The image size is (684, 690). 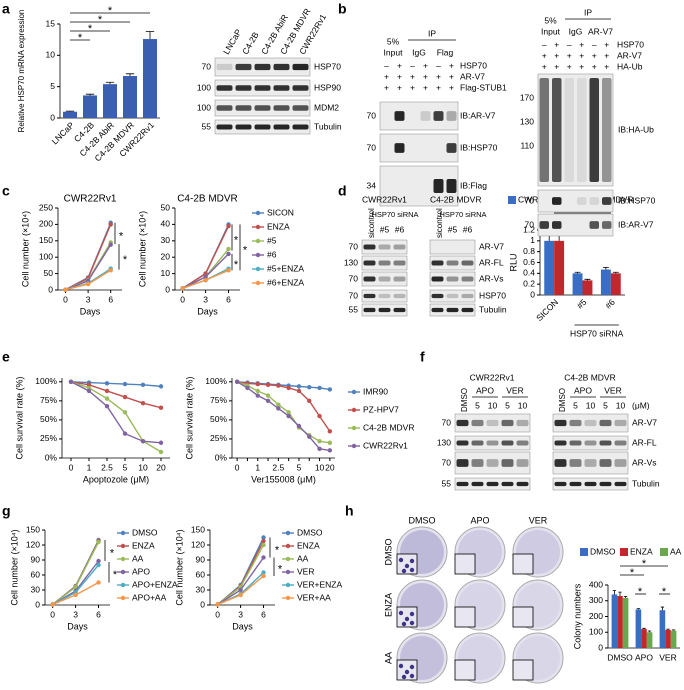 I want to click on y-axis-label: Cell number (×10⁴), so click(x=25, y=249).